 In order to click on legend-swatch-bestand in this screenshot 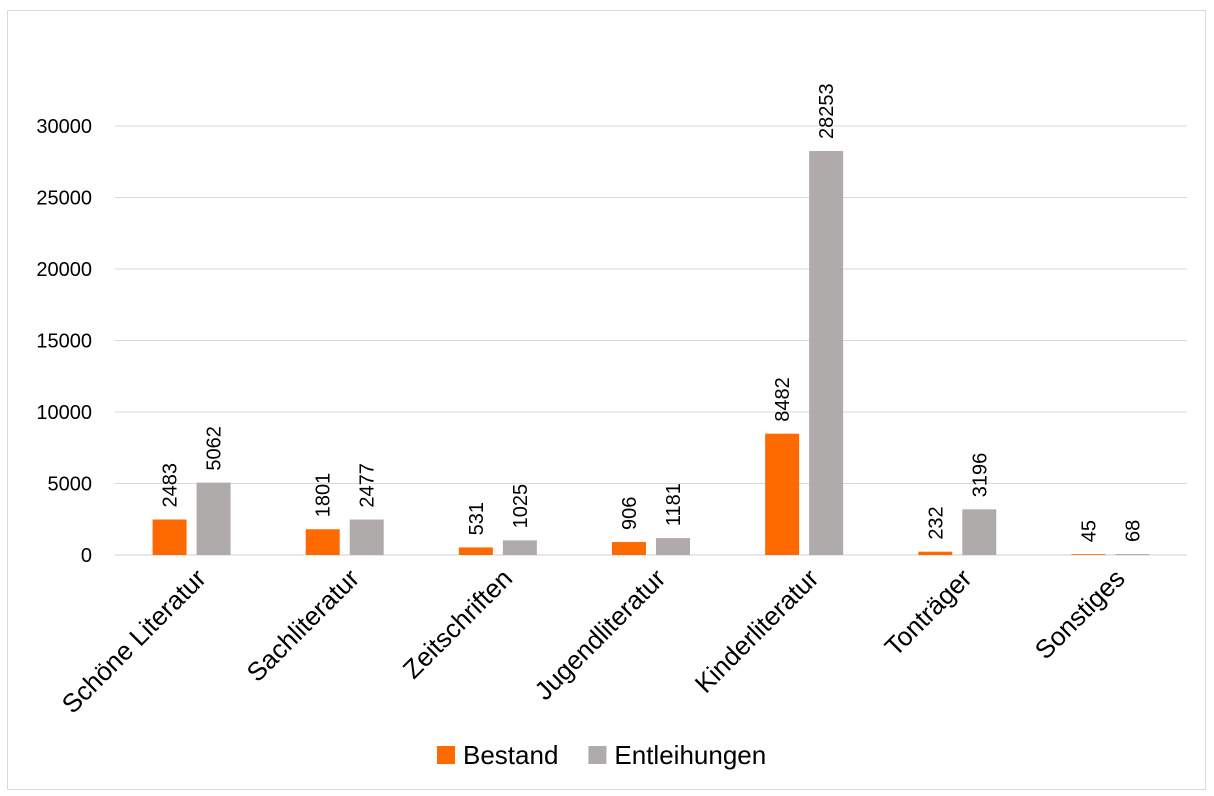, I will do `click(446, 755)`.